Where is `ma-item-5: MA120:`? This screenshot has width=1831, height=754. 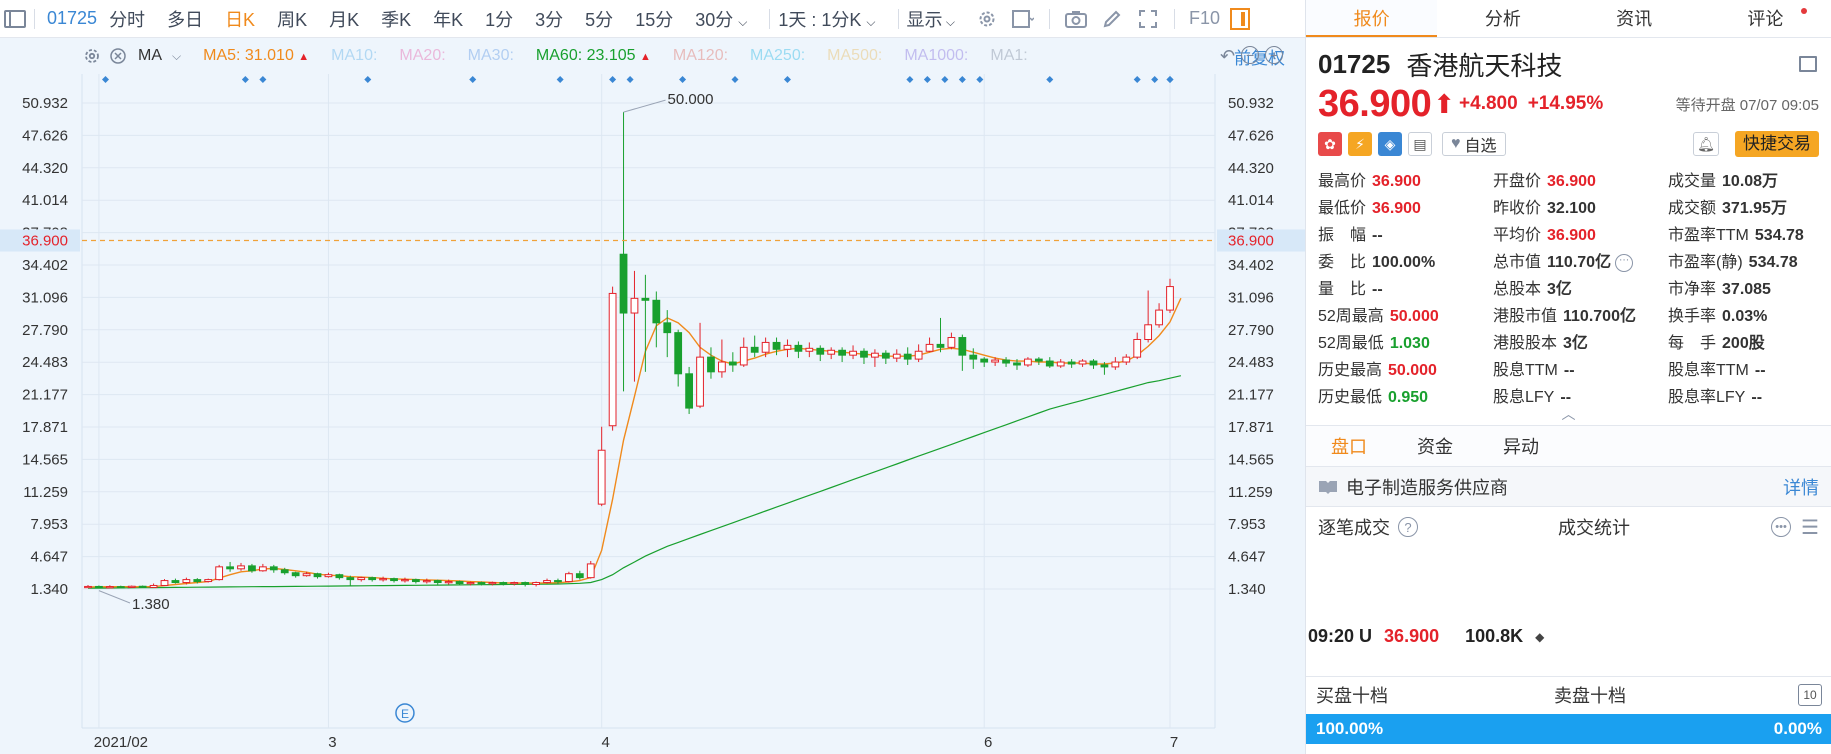 ma-item-5: MA120: is located at coordinates (700, 55).